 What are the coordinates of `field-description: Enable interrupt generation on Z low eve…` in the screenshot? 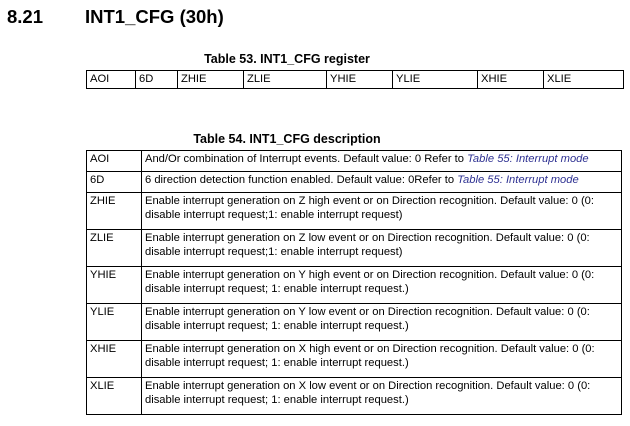 It's located at (381, 248).